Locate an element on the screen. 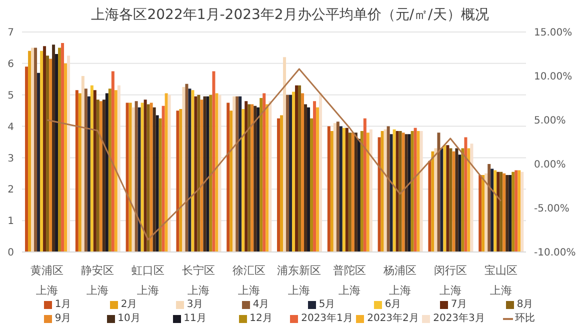  y2-tick-label: 5.00% is located at coordinates (550, 121).